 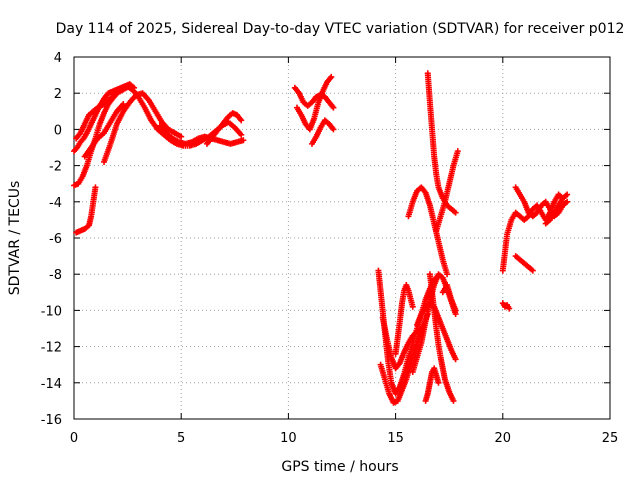 What do you see at coordinates (55, 167) in the screenshot?
I see `y-tick-label: -2` at bounding box center [55, 167].